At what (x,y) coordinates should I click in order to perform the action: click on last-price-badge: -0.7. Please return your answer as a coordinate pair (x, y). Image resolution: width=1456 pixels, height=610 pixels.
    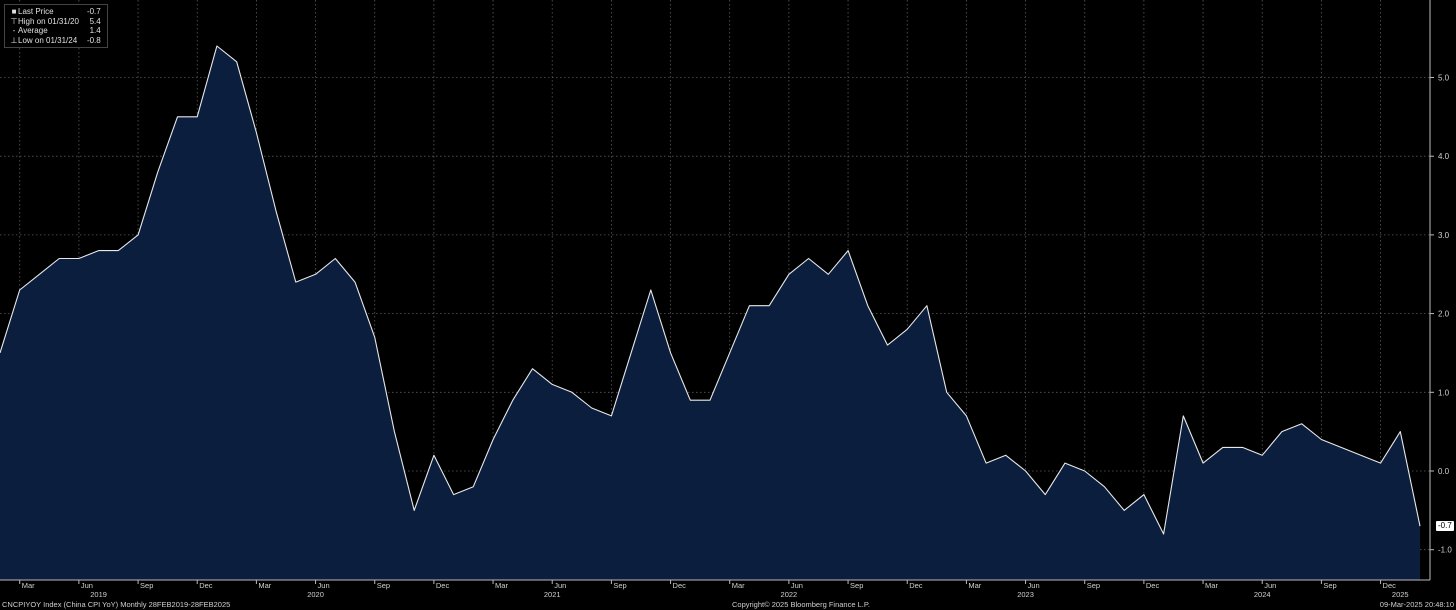
    Looking at the image, I should click on (1445, 526).